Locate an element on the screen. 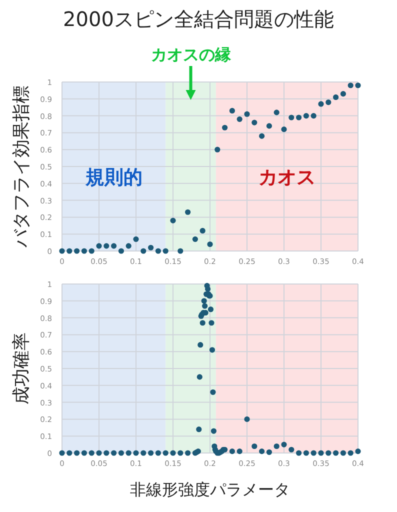 The height and width of the screenshot is (512, 397). x-axis-title: 非線形強度パラメータ is located at coordinates (210, 489).